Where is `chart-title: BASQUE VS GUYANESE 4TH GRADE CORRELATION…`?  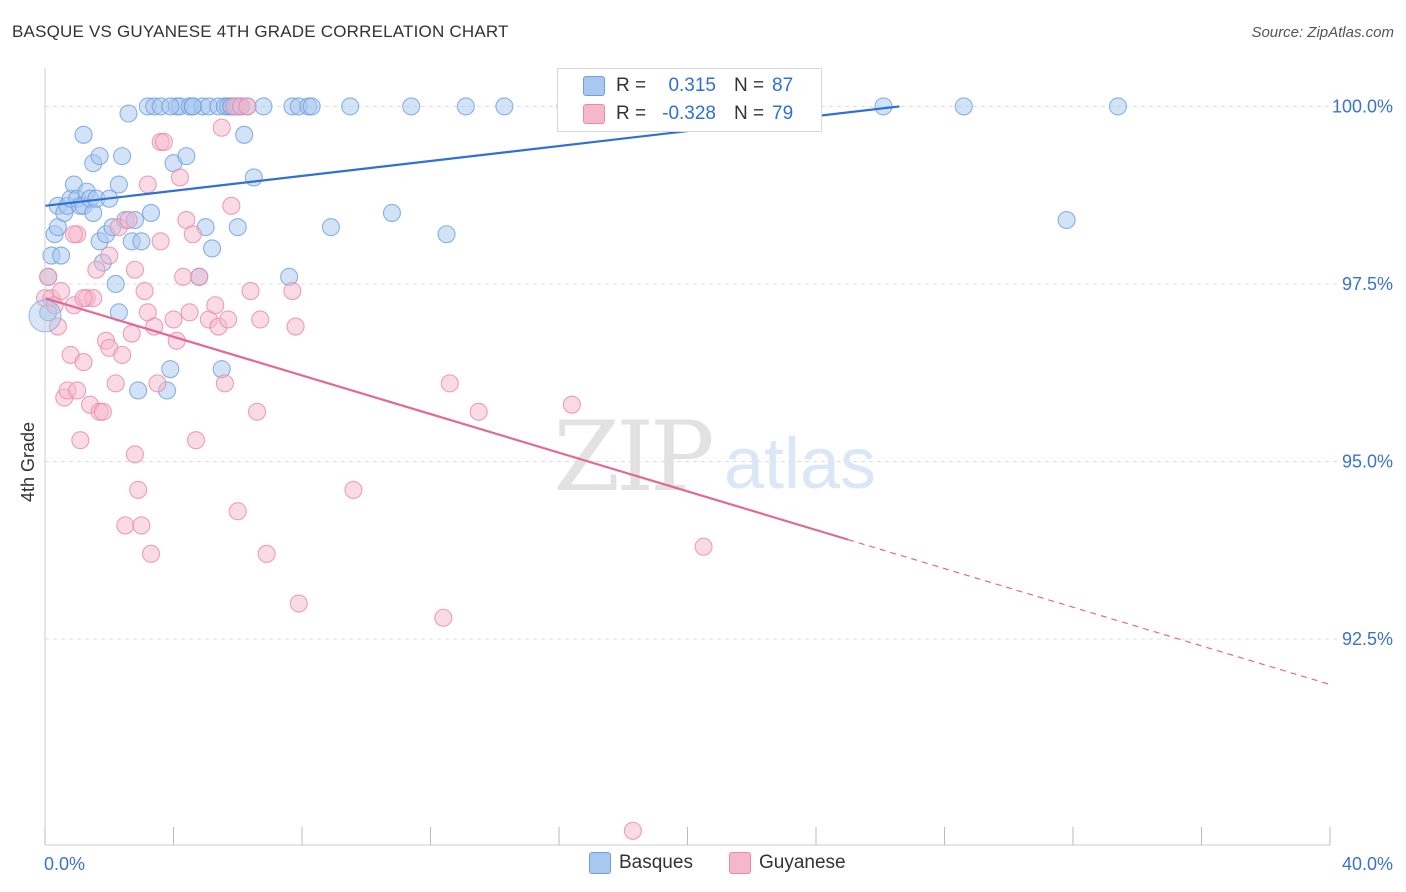
chart-title: BASQUE VS GUYANESE 4TH GRADE CORRELATION… is located at coordinates (260, 31).